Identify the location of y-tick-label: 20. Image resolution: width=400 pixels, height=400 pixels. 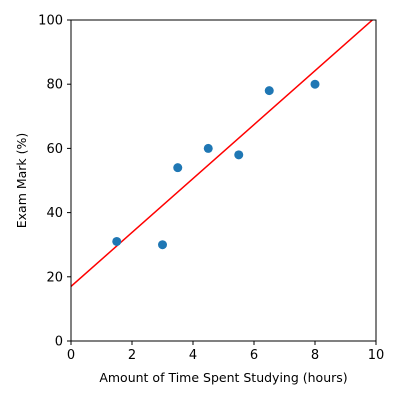
(54, 277).